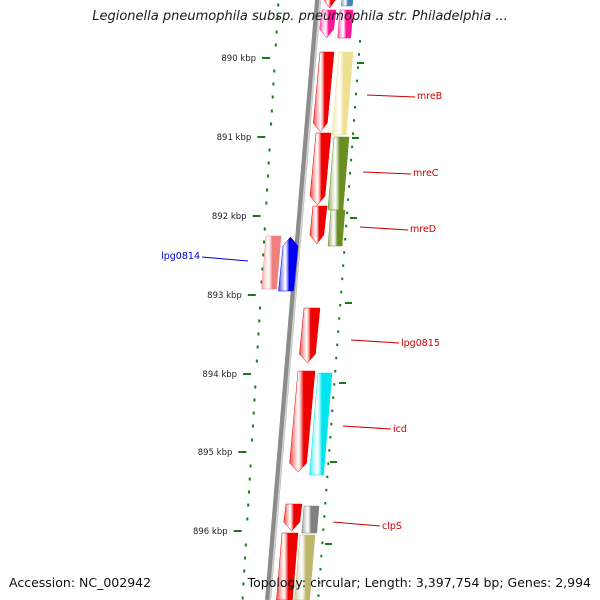  Describe the element at coordinates (219, 375) in the screenshot. I see `major-tick-label: 894 kbp` at that location.